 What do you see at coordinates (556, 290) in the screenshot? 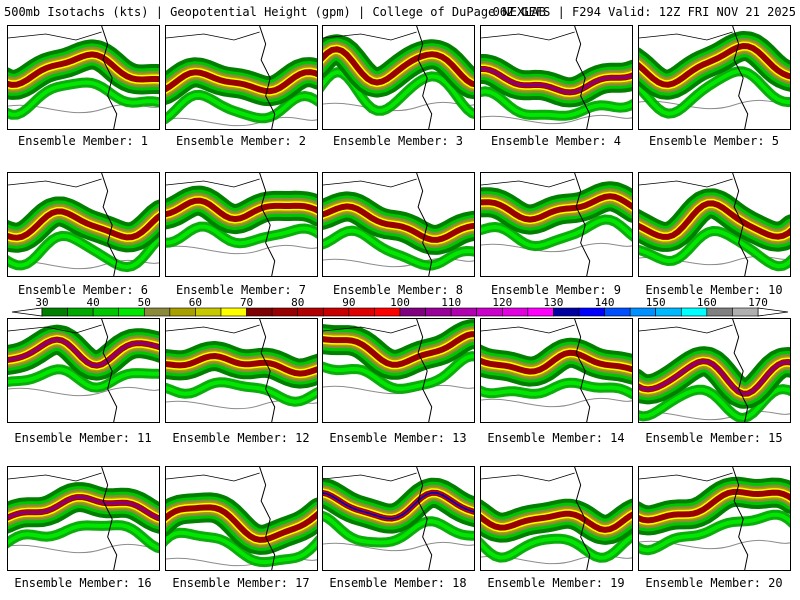
I see `ensemble-member-label: Ensemble Member: 9` at bounding box center [556, 290].